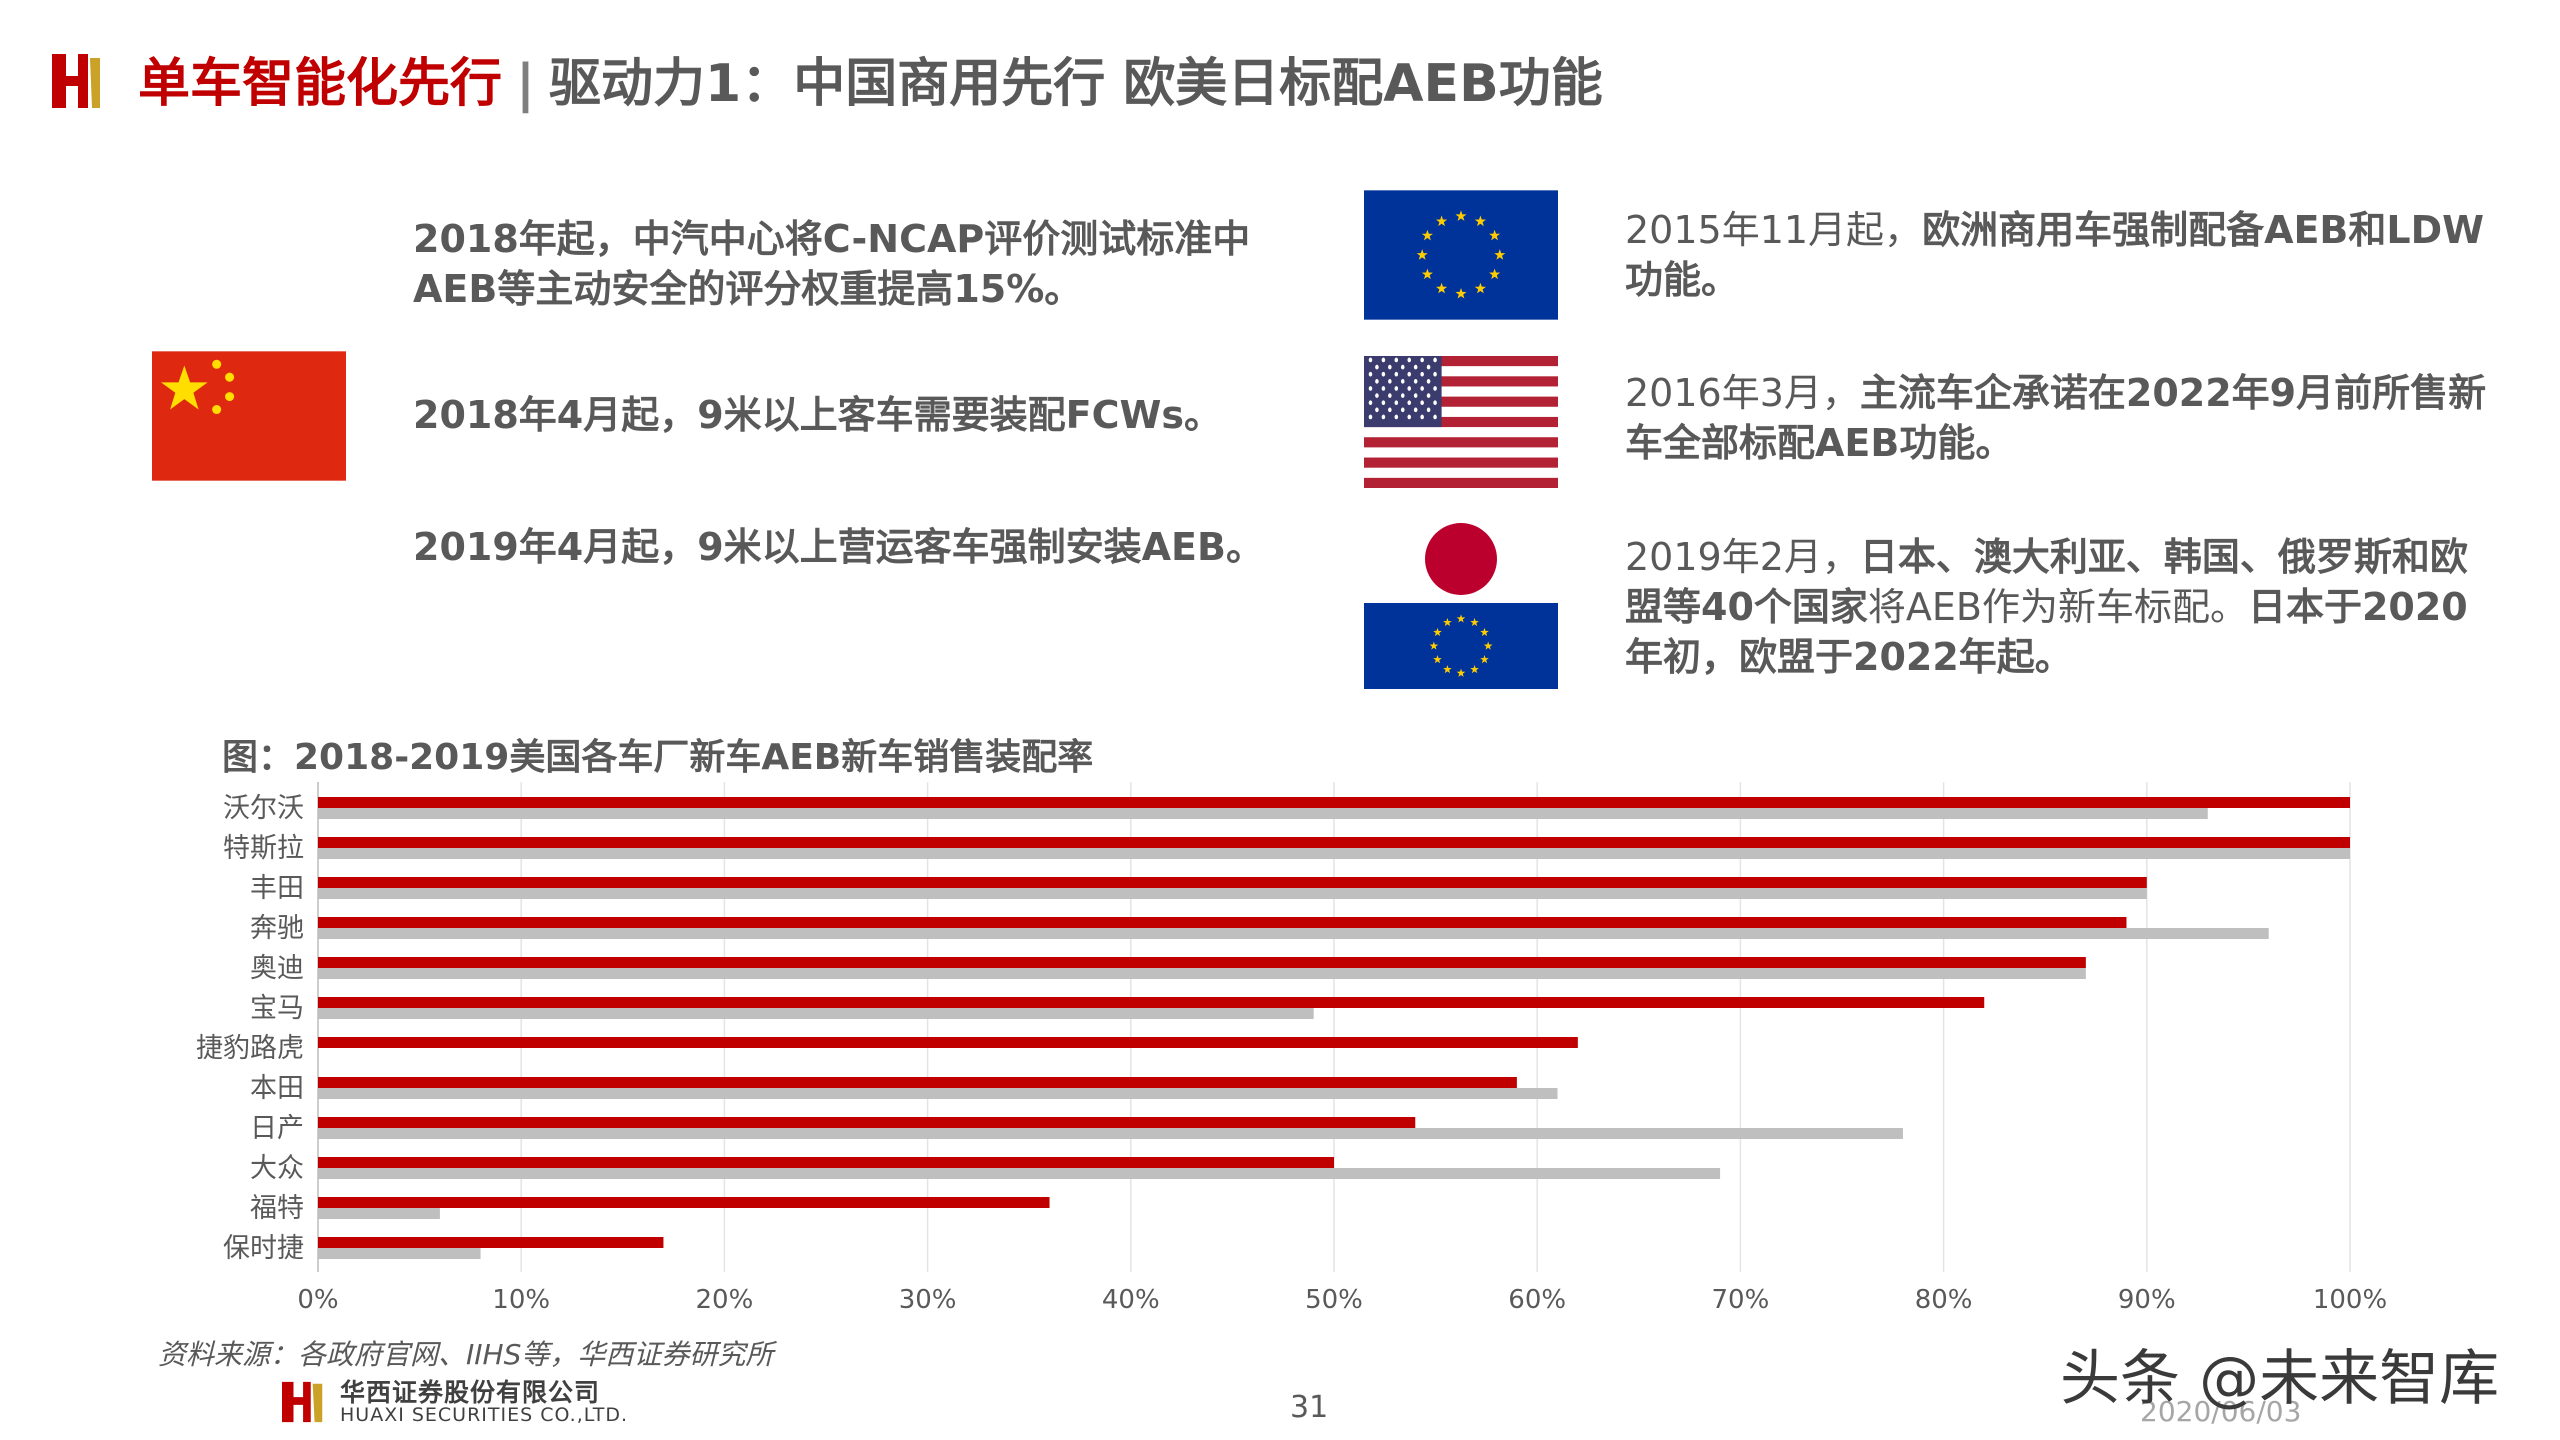 The height and width of the screenshot is (1440, 2560). What do you see at coordinates (317, 1300) in the screenshot?
I see `x-tick-label: 0%` at bounding box center [317, 1300].